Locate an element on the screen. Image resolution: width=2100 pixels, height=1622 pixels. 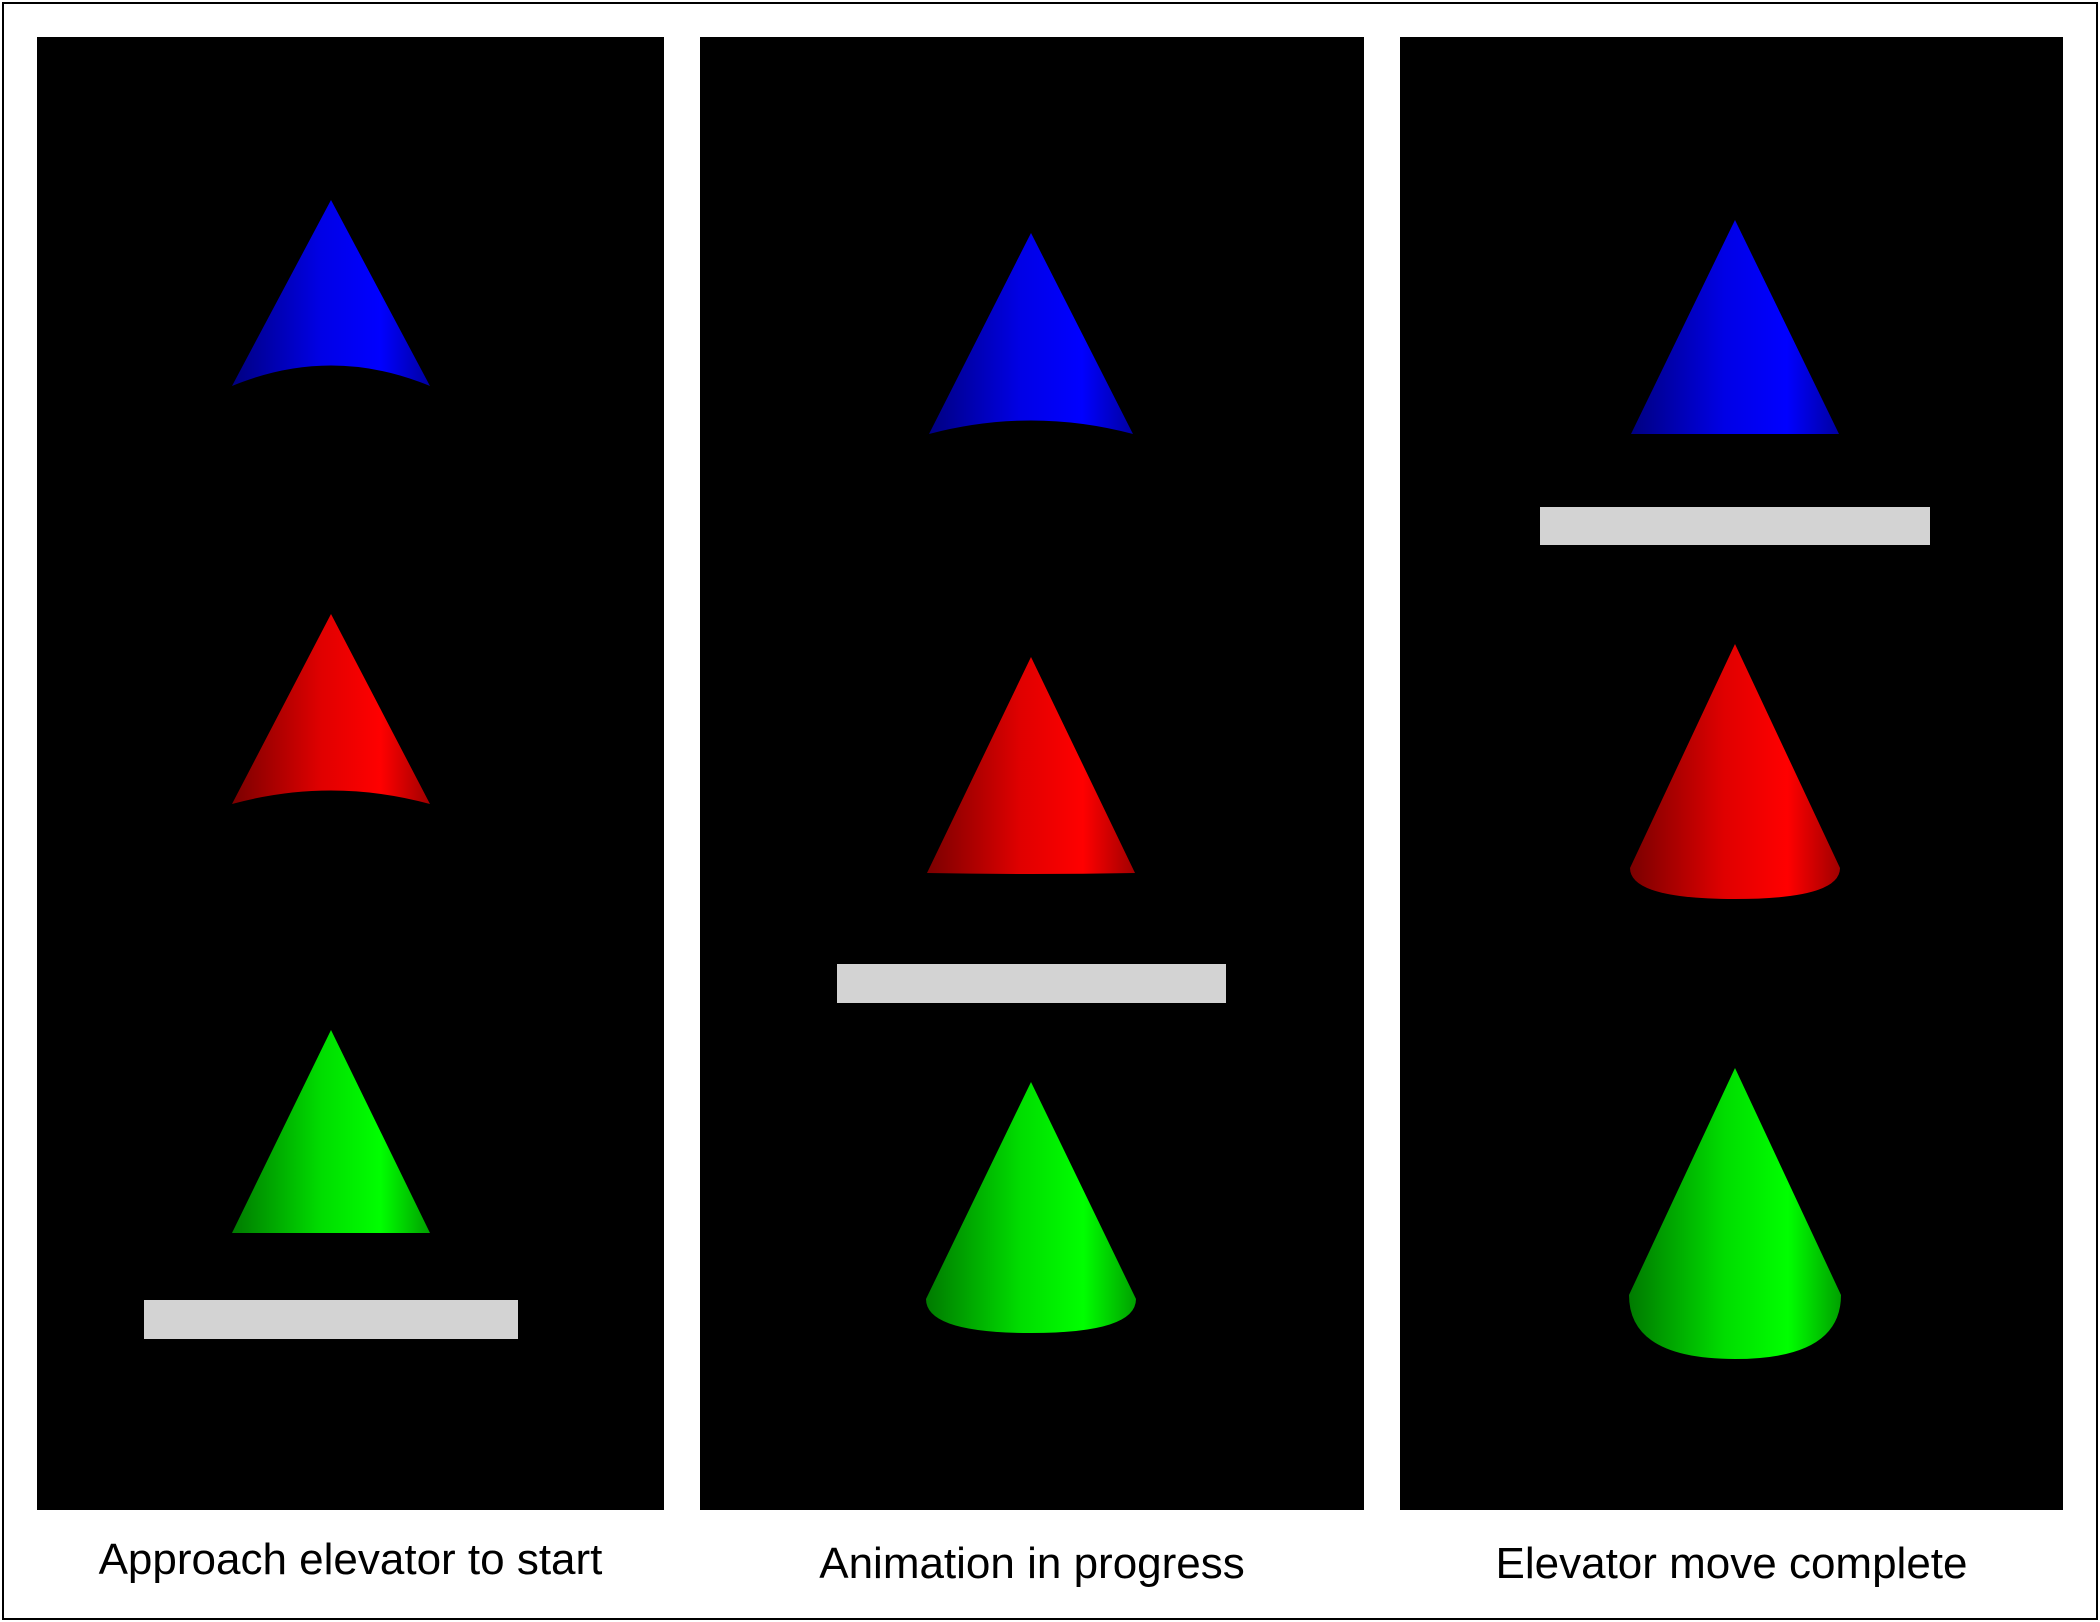
caption-progress: Animation in progress is located at coordinates (1032, 1563).